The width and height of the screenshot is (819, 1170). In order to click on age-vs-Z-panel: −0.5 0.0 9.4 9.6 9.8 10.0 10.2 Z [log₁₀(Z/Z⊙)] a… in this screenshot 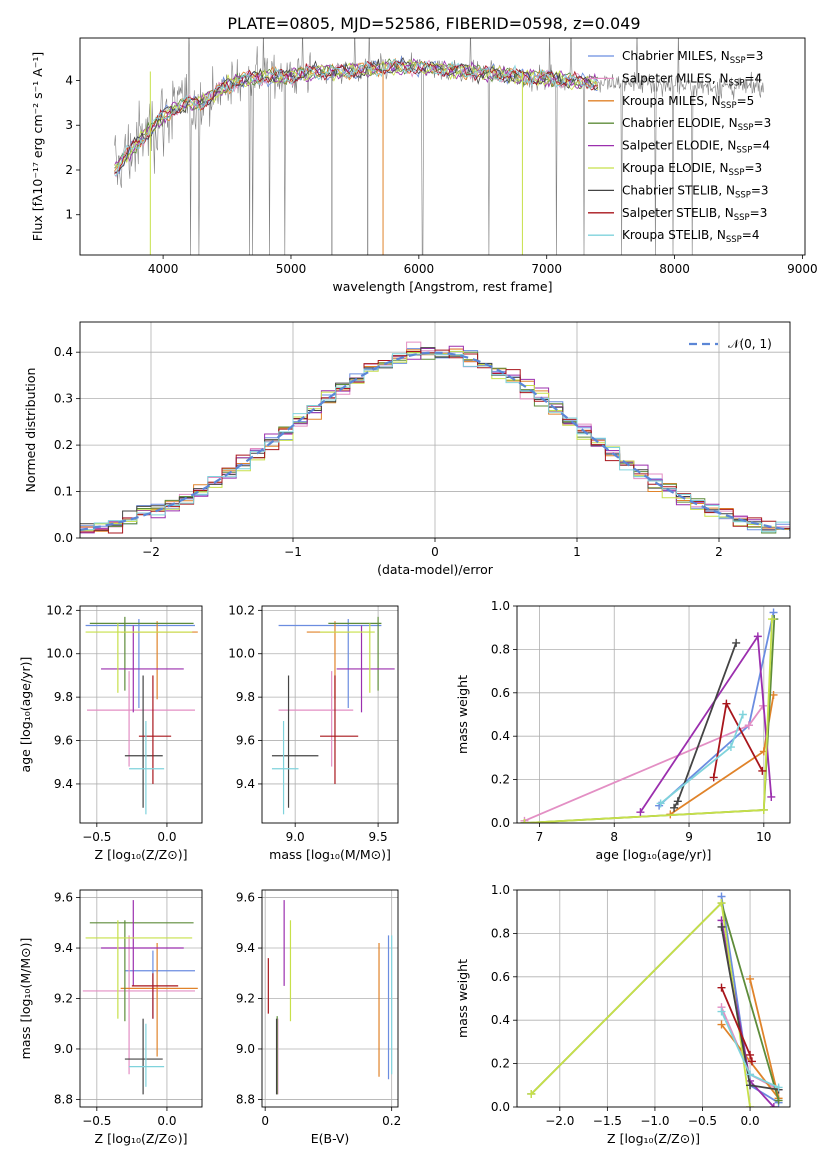, I will do `click(110, 732)`.